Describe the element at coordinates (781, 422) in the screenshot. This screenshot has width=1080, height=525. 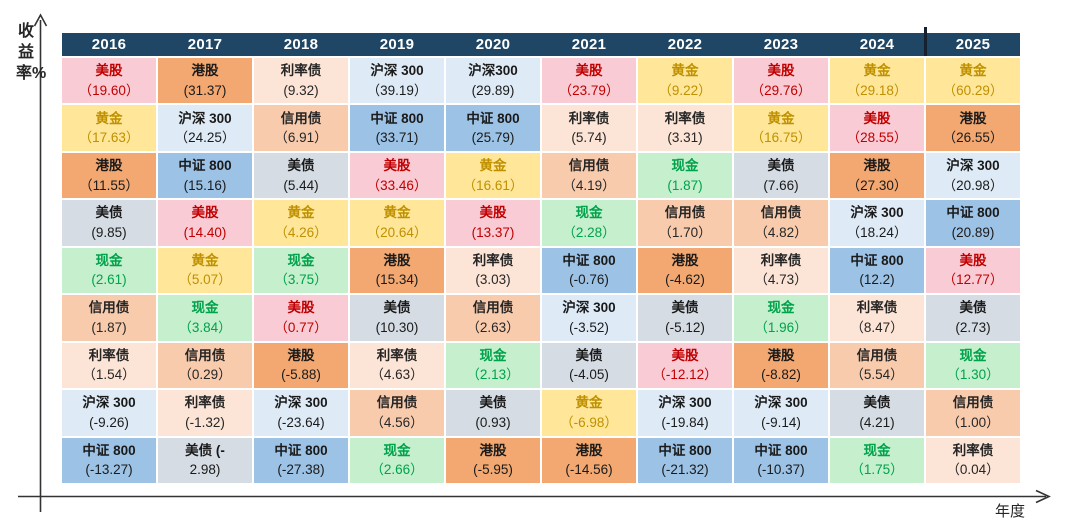
I see `asset-return-value: (-9.14)` at that location.